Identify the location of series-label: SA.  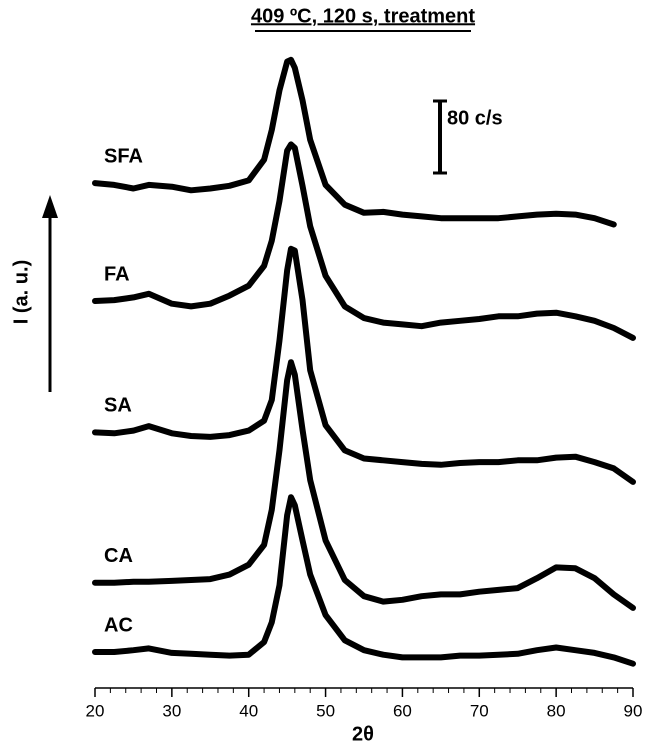
(118, 406).